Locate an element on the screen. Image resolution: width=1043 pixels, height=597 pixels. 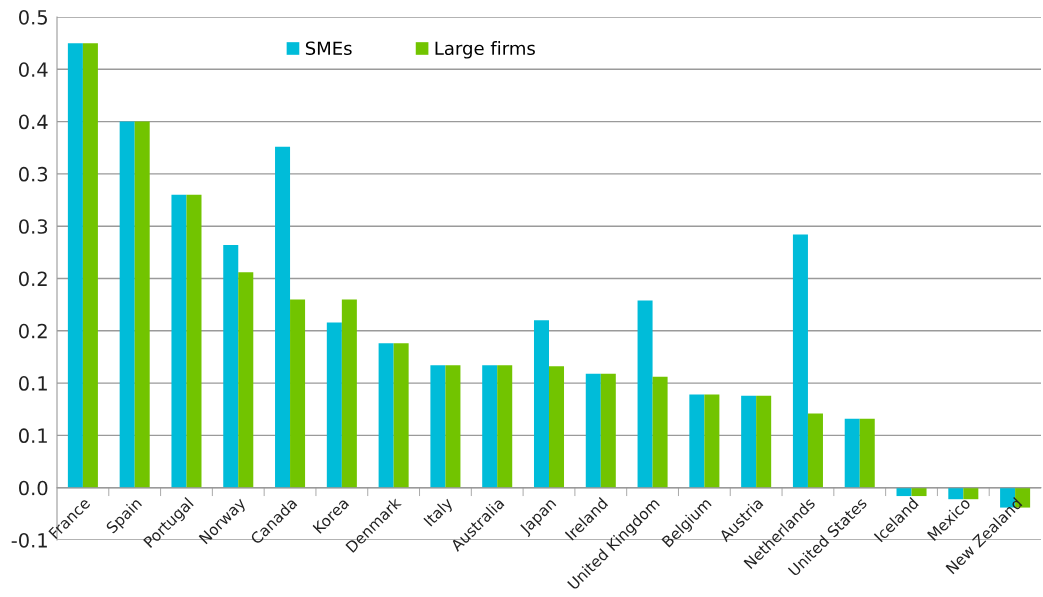
y-tick-label: -0.1 is located at coordinates (29, 540).